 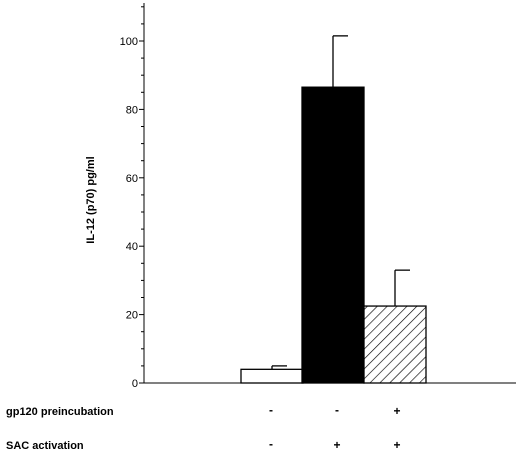 I want to click on condition-table: gp120 preincubation - - + SAC activation - + +, so click(x=203, y=427).